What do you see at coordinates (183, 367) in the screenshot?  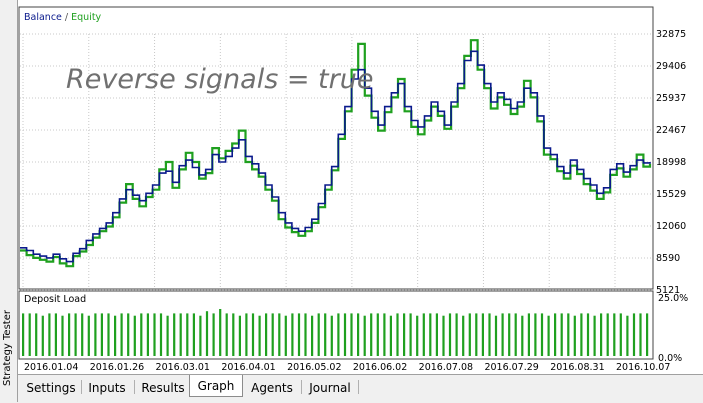 I see `x-tick-label: 2016.03.01` at bounding box center [183, 367].